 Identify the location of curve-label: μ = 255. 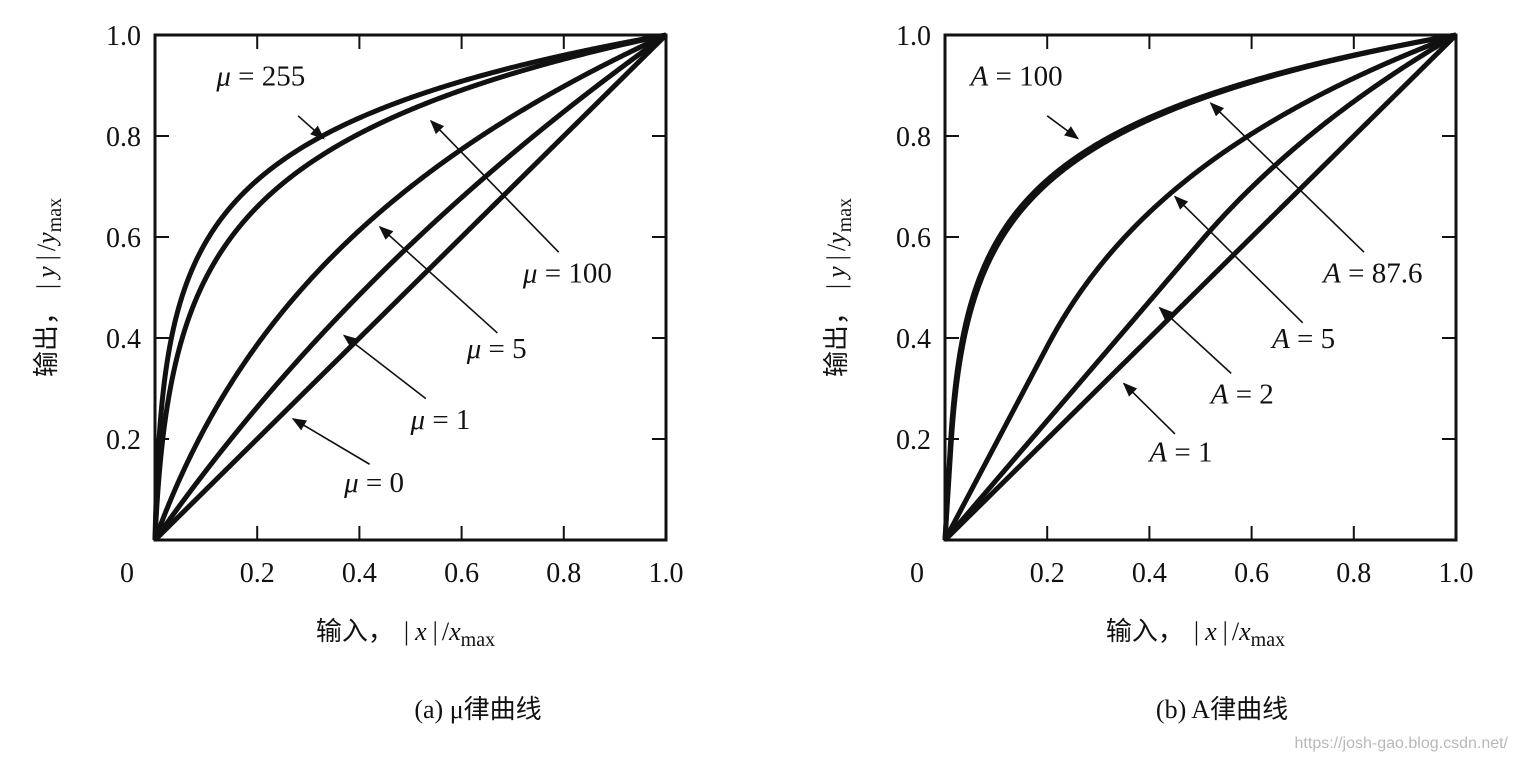
(260, 77).